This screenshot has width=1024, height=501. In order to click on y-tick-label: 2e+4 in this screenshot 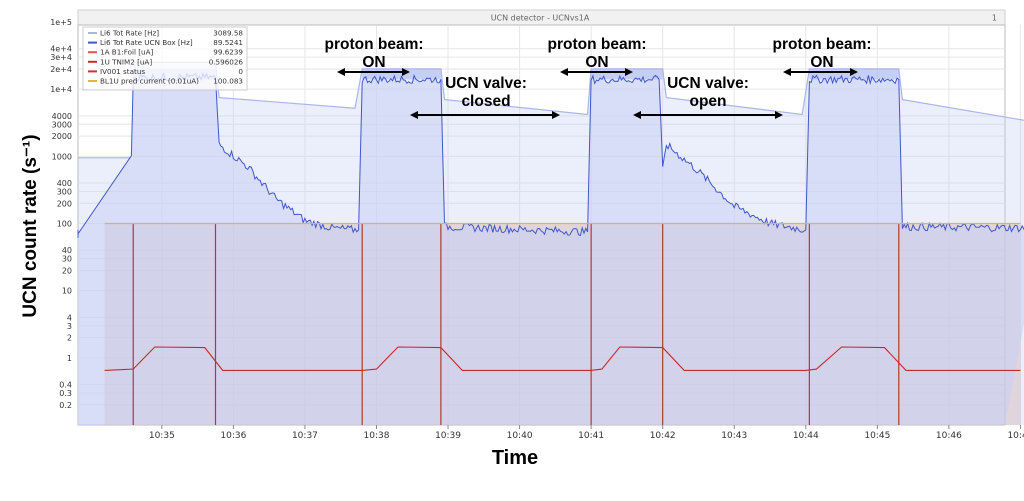, I will do `click(61, 69)`.